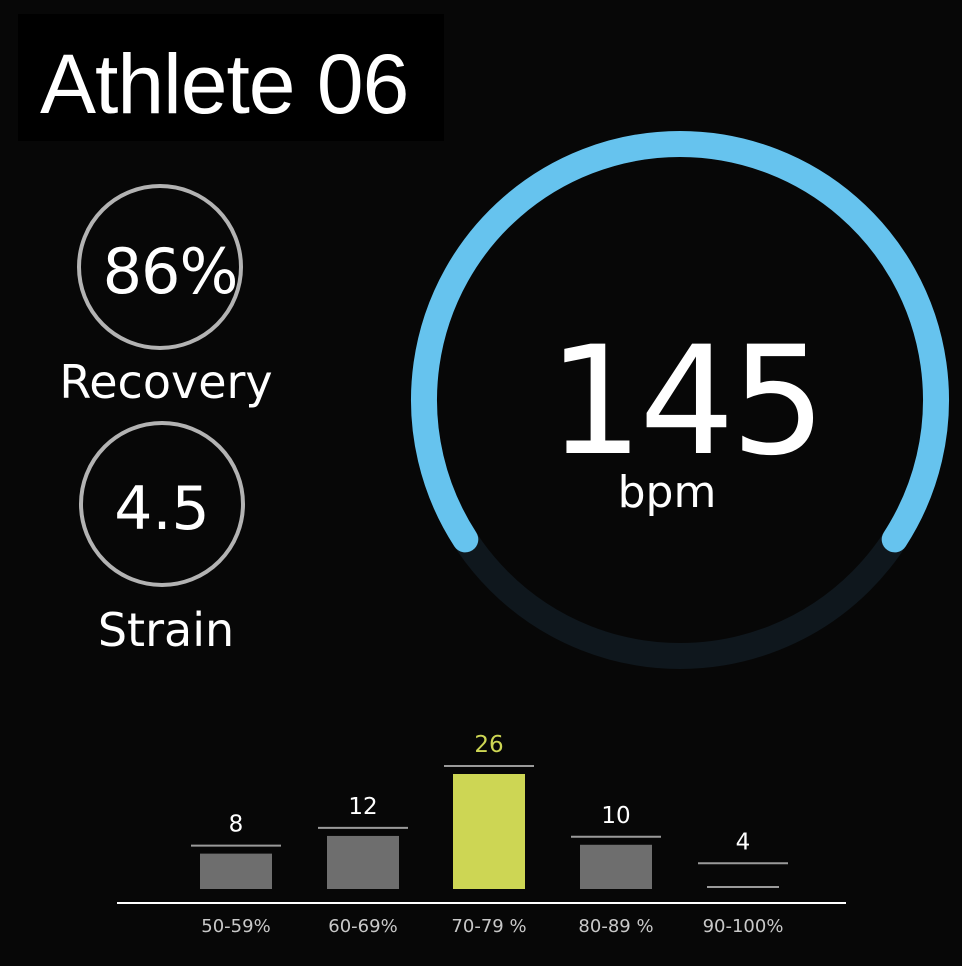  What do you see at coordinates (235, 926) in the screenshot?
I see `zone-category-label: 50-59%` at bounding box center [235, 926].